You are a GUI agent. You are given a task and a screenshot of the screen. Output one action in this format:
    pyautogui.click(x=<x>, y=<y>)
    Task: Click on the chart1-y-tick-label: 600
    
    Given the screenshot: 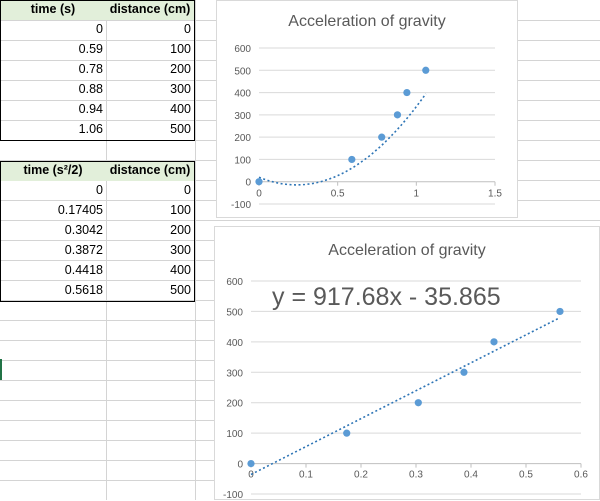 What is the action you would take?
    pyautogui.click(x=242, y=49)
    